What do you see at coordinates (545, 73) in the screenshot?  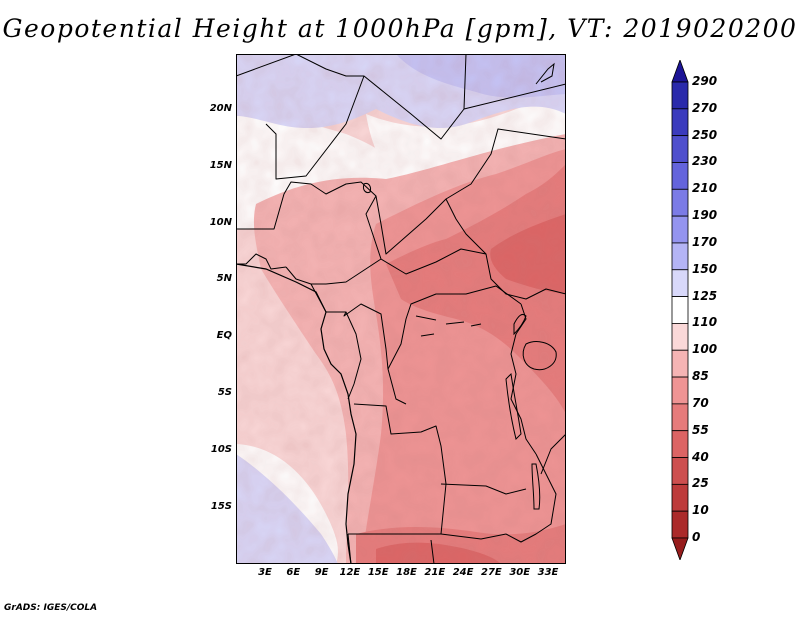 I see `red-sea-coast` at bounding box center [545, 73].